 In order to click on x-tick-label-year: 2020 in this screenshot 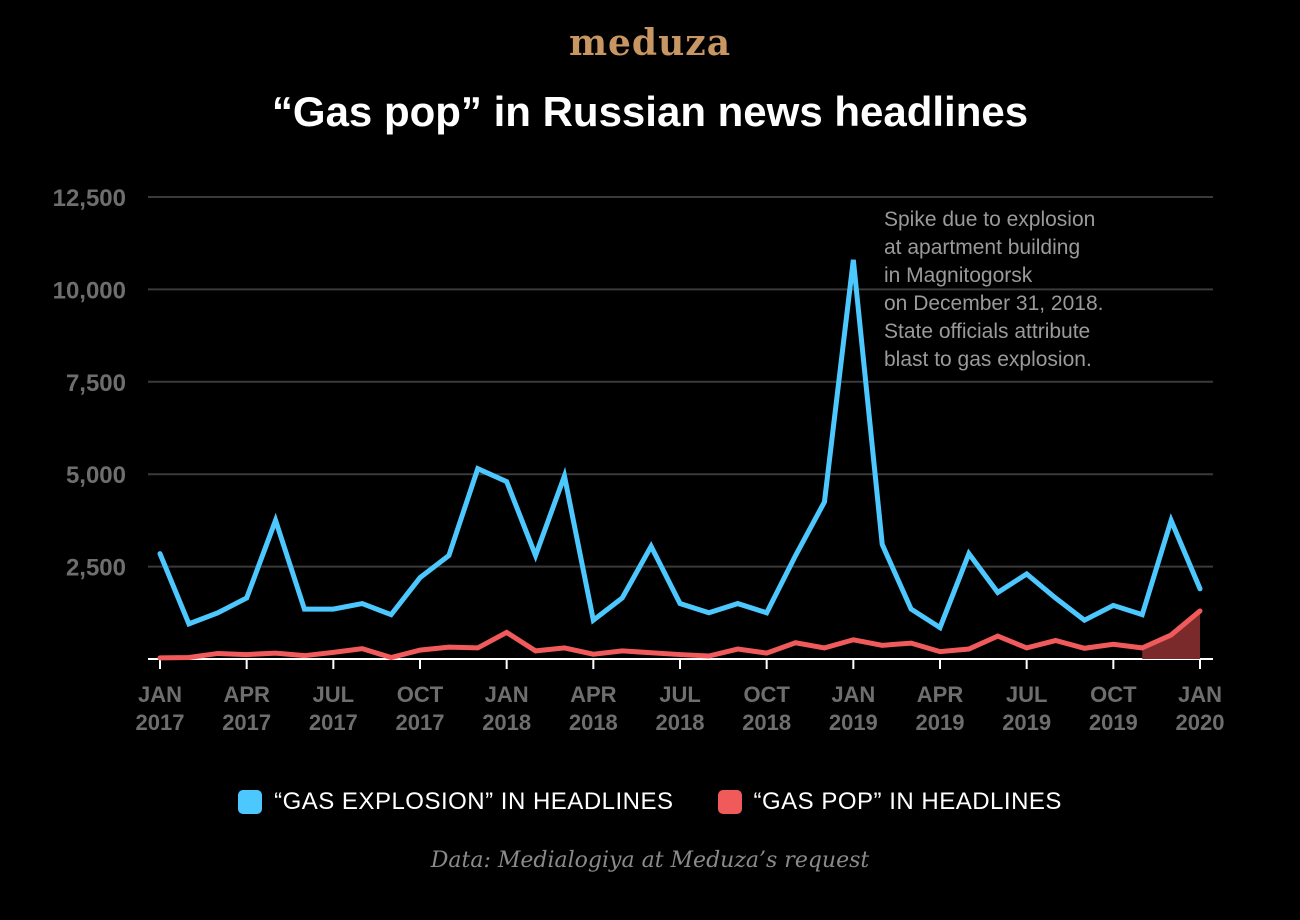, I will do `click(1200, 722)`.